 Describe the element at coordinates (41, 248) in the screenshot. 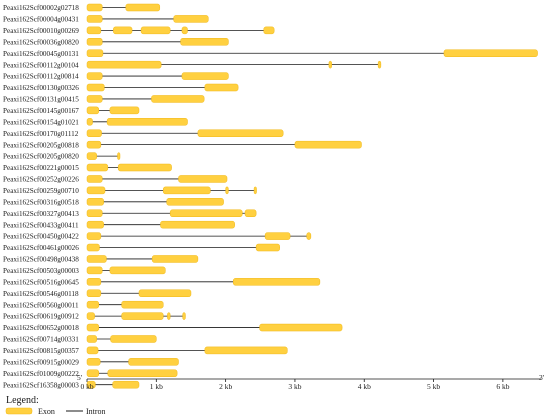

I see `gene-name-label: Peaxi162Scf00461g00026` at that location.